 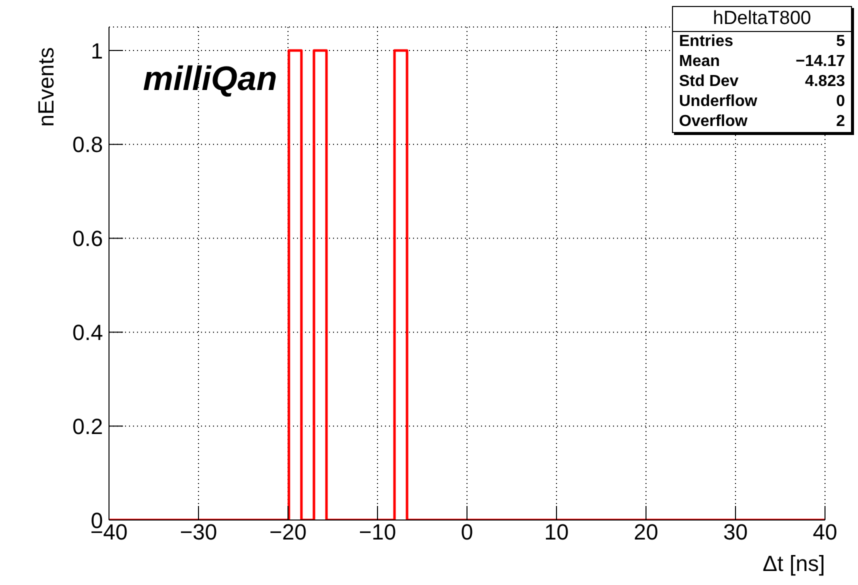 What do you see at coordinates (87, 239) in the screenshot?
I see `y-tick-label: 0.6` at bounding box center [87, 239].